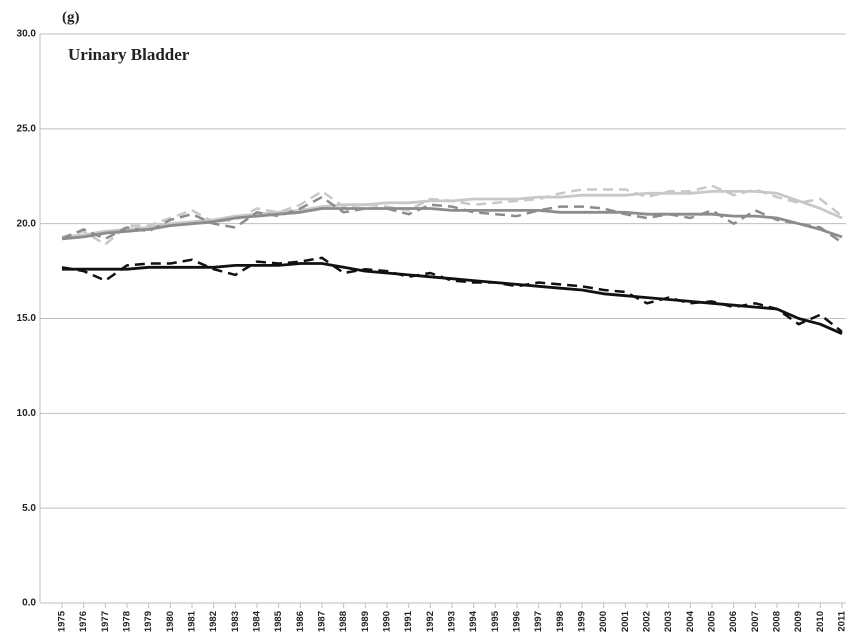 The image size is (848, 643). What do you see at coordinates (538, 621) in the screenshot?
I see `x-tick-label: 1997` at bounding box center [538, 621].